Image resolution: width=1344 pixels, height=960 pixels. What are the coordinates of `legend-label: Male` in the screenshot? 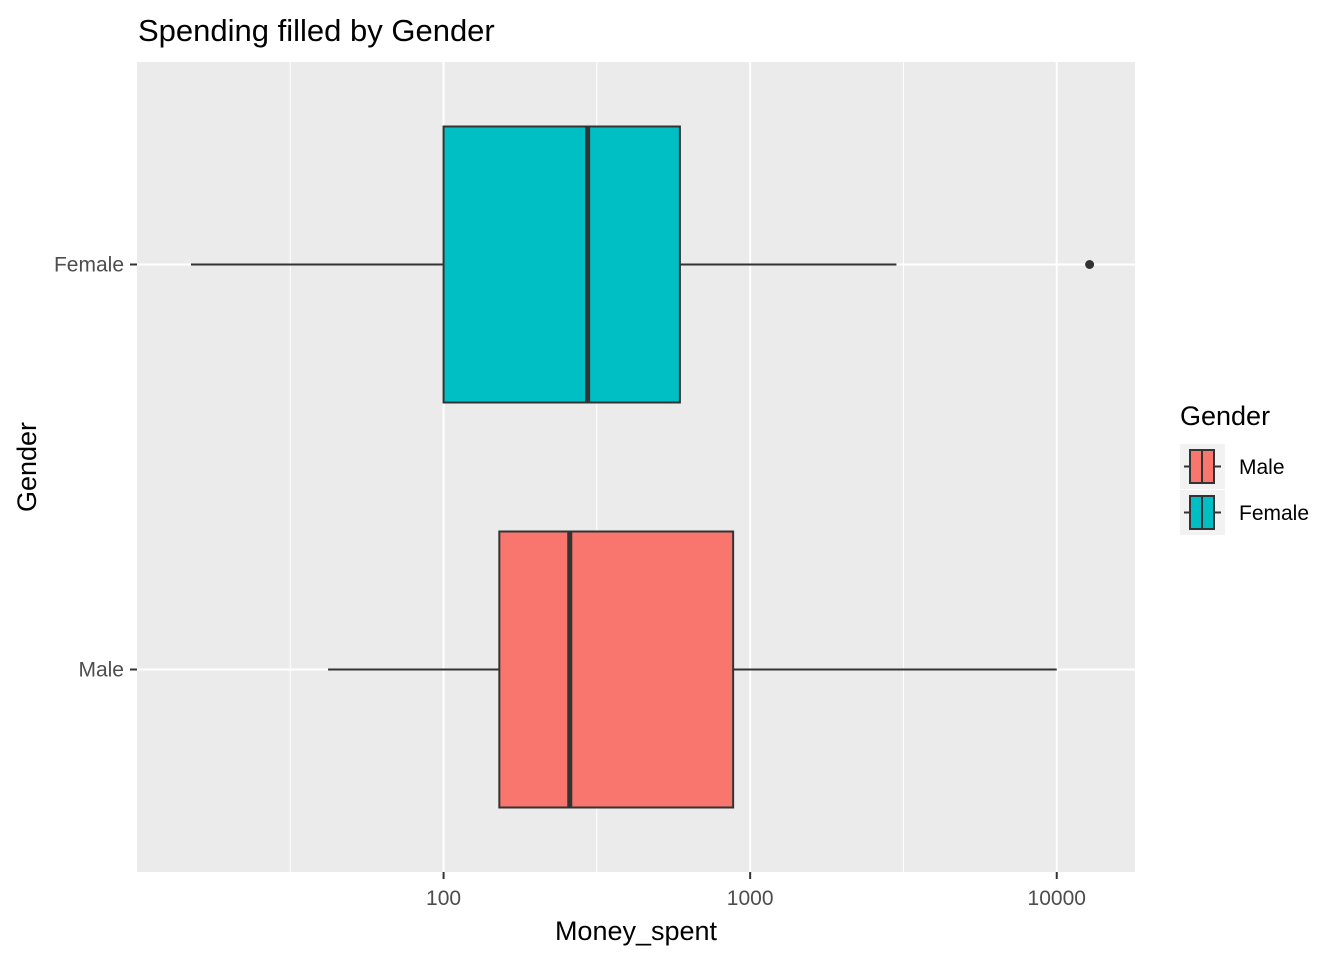 It's located at (1262, 467).